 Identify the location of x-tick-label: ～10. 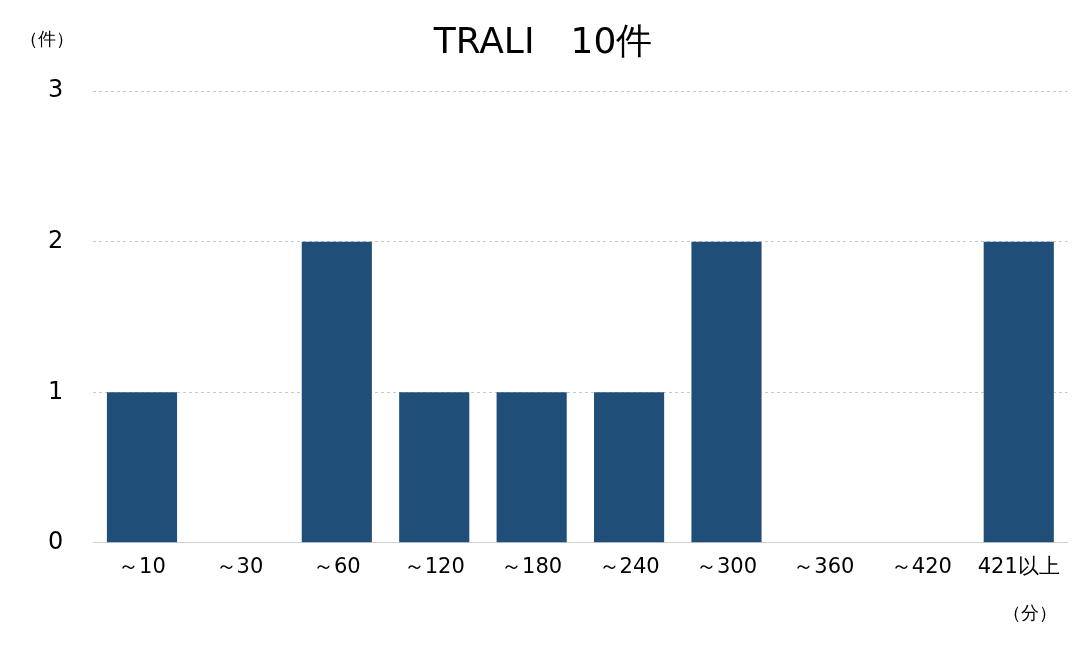
(142, 565).